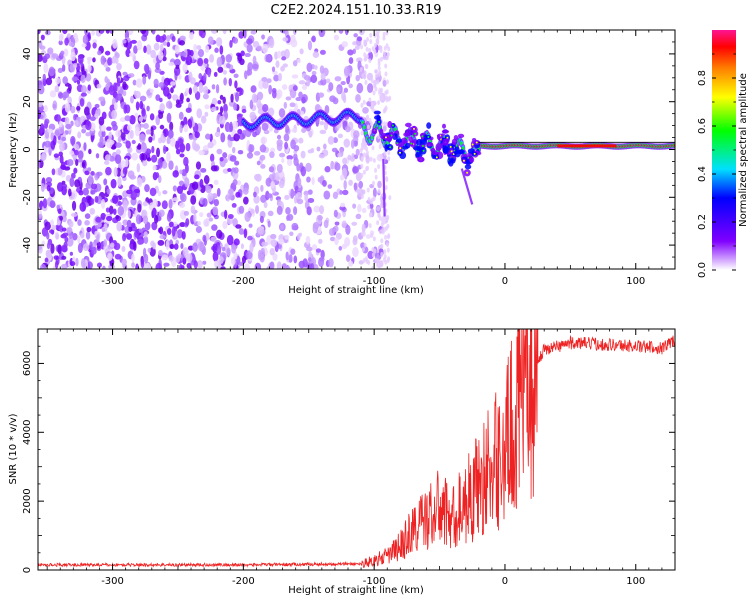  What do you see at coordinates (505, 581) in the screenshot?
I see `x-tick-label: 0` at bounding box center [505, 581].